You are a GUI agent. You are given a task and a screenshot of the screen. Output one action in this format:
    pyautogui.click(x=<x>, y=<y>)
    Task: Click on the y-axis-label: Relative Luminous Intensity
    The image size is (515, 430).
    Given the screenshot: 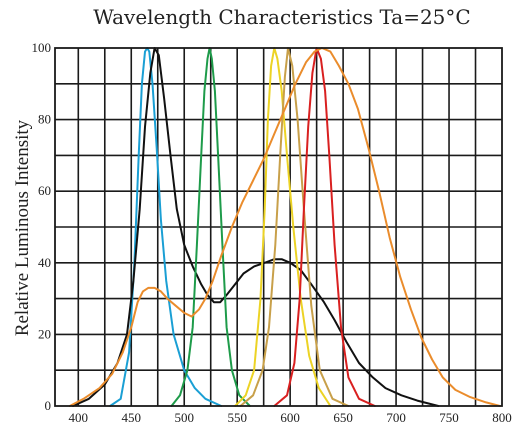 What is the action you would take?
    pyautogui.click(x=22, y=227)
    